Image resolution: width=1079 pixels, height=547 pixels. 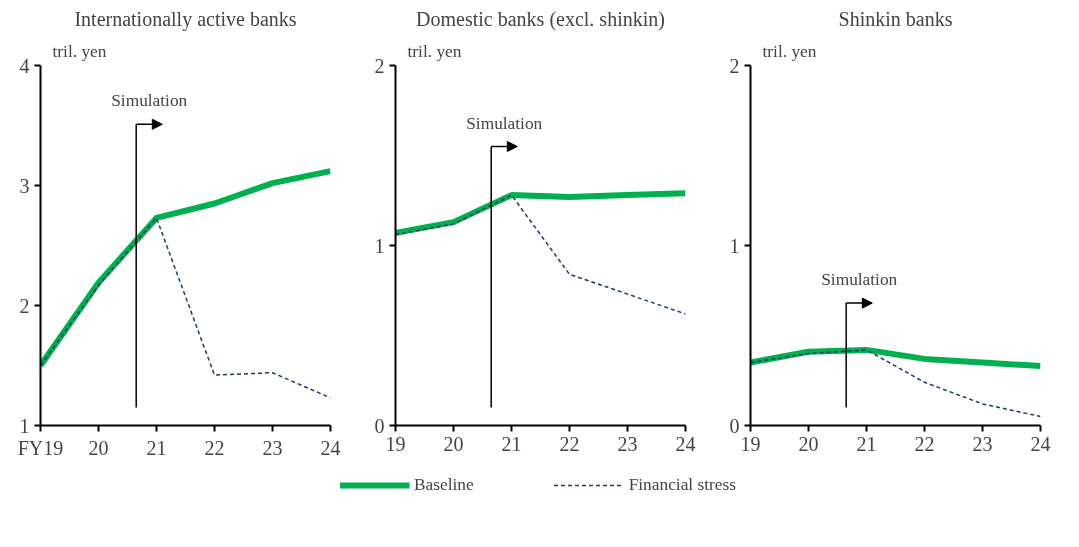 What do you see at coordinates (444, 485) in the screenshot?
I see `legend-label: Baseline` at bounding box center [444, 485].